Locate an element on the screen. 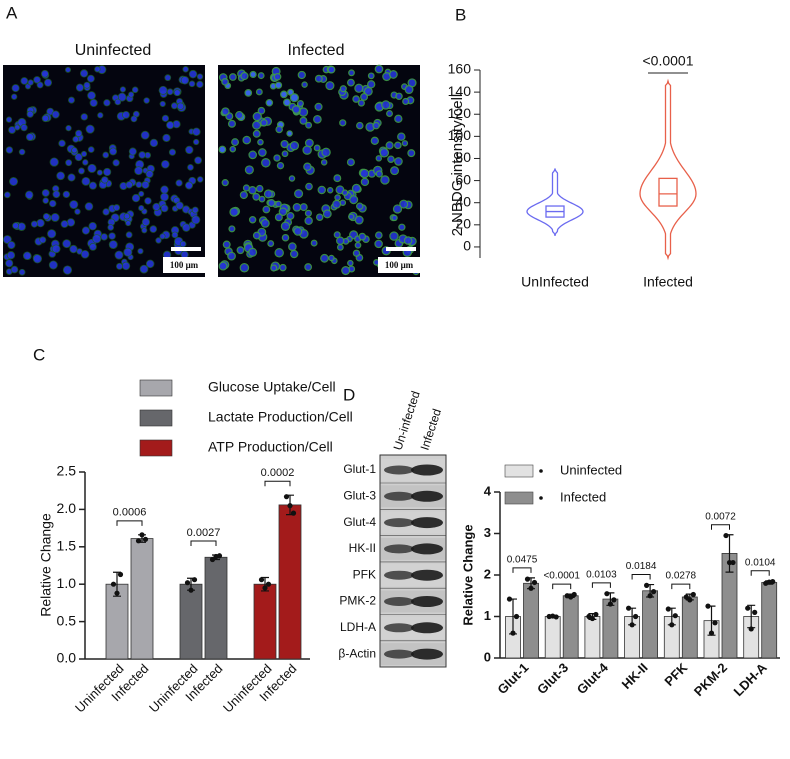 The height and width of the screenshot is (759, 790). blot-band is located at coordinates (427, 523).